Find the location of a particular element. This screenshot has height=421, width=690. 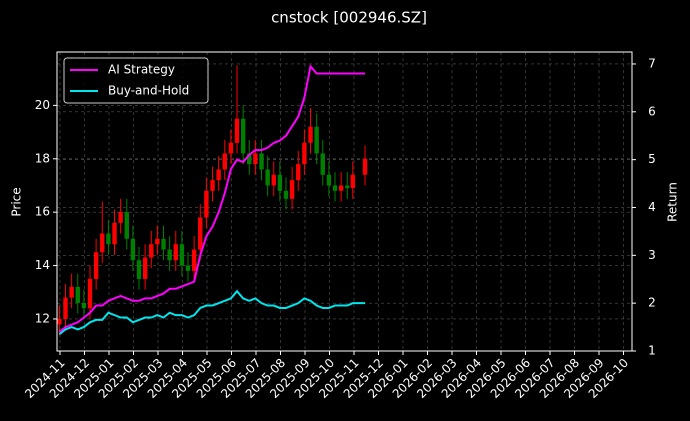

series-line is located at coordinates (212, 312).